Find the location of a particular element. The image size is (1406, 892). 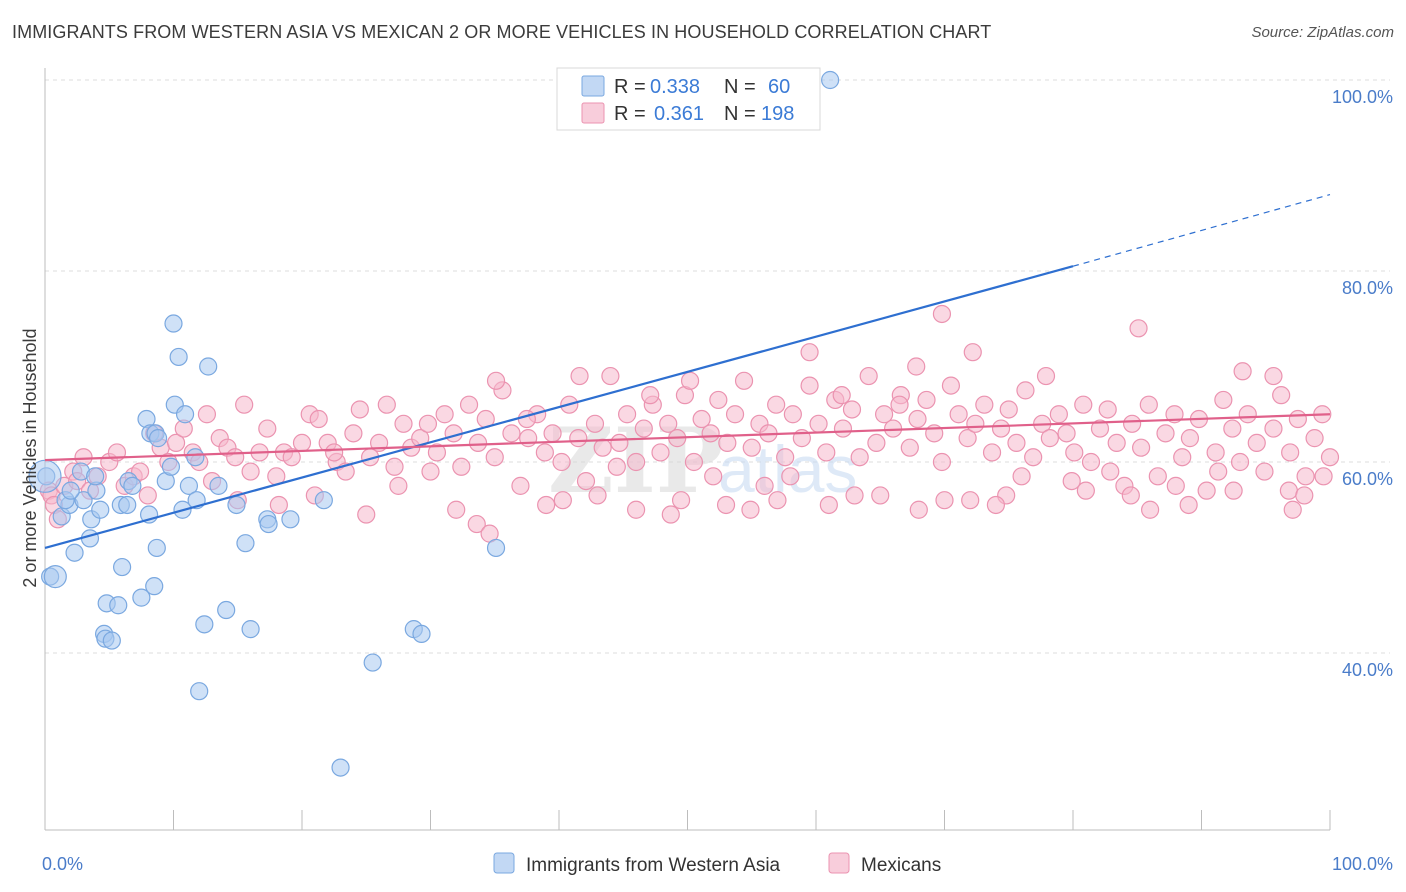

legend-bottom: Immigrants from Western Asia Mexicans is located at coordinates (717, 864).